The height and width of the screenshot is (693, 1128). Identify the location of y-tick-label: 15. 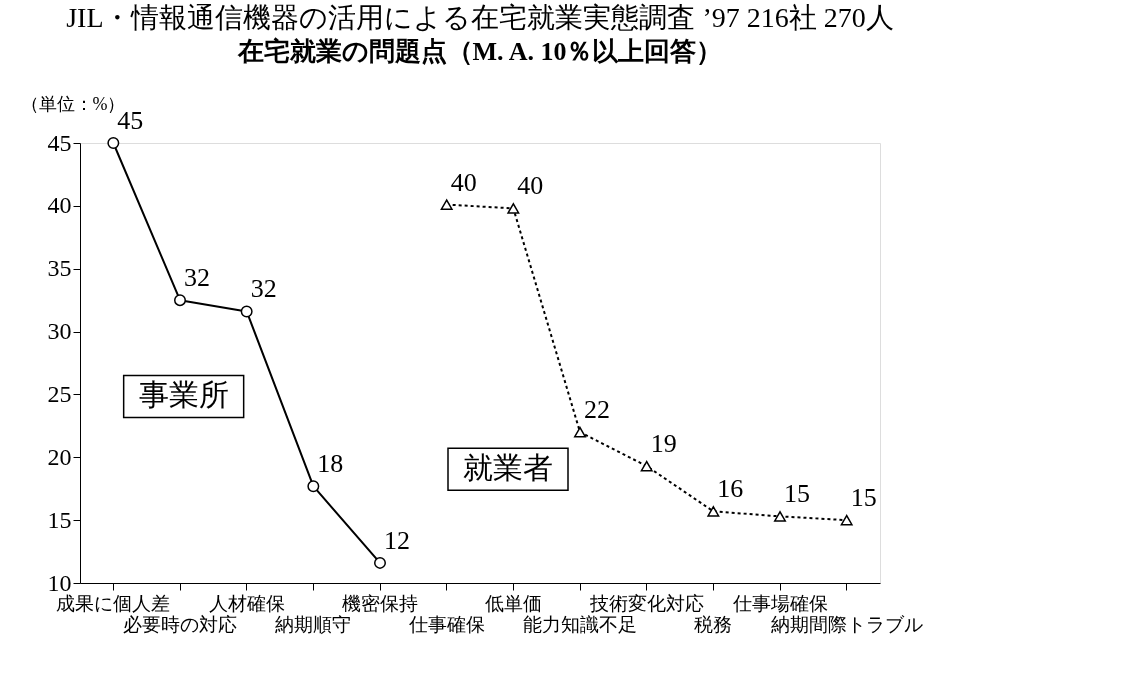
(59, 519).